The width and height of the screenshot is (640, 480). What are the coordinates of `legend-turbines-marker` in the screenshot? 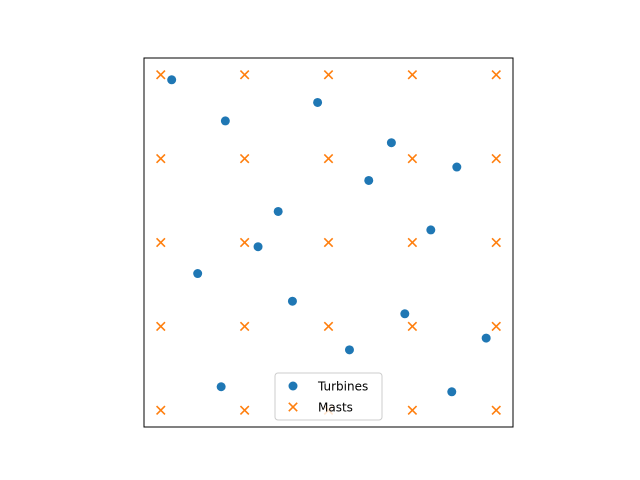 It's located at (293, 386).